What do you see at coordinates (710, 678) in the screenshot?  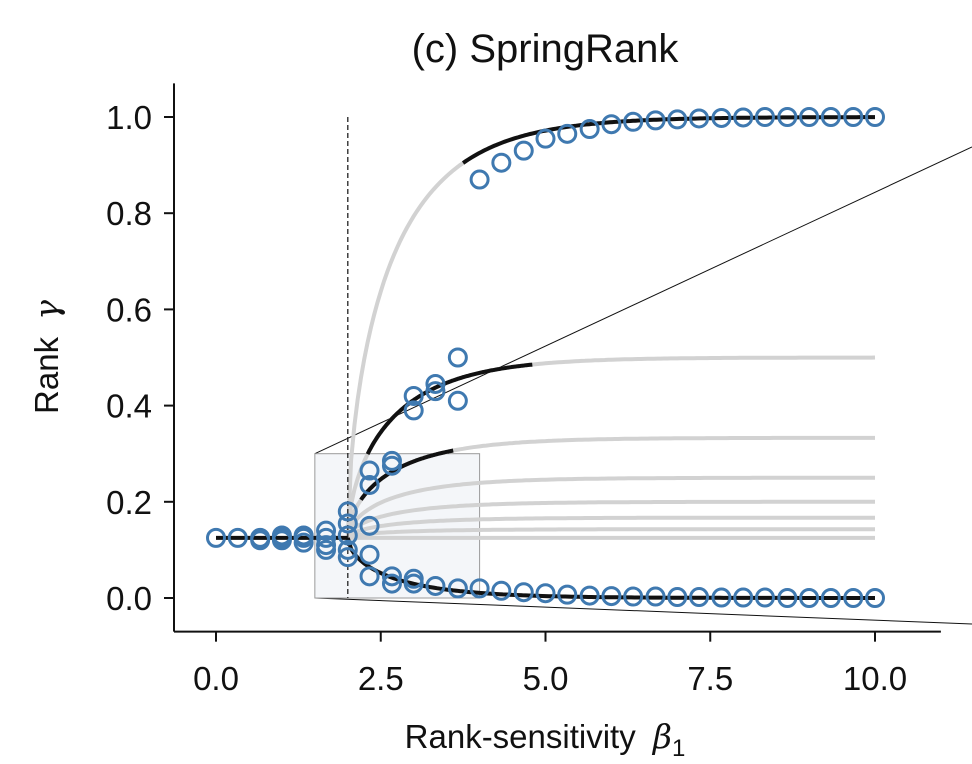 I see `x-tick-label: 7.5` at bounding box center [710, 678].